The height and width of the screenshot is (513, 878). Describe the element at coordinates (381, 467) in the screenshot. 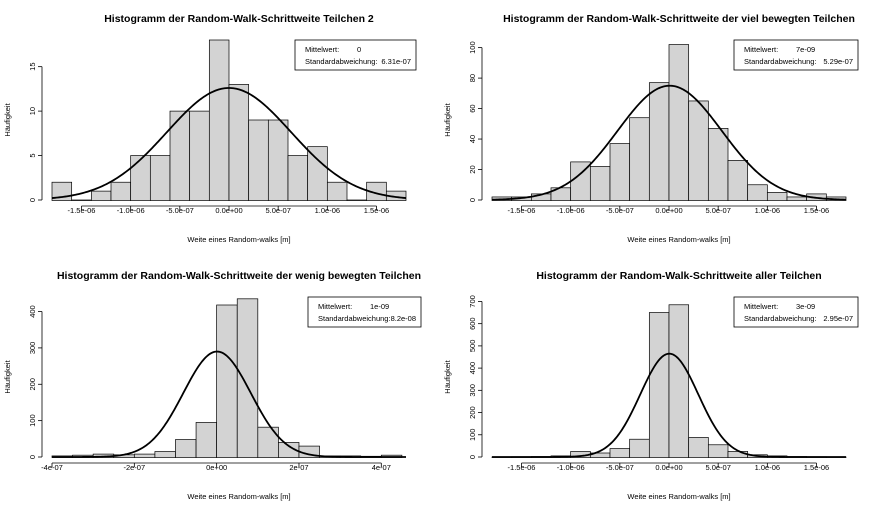

I see `x-tick-label: 4e-07` at that location.